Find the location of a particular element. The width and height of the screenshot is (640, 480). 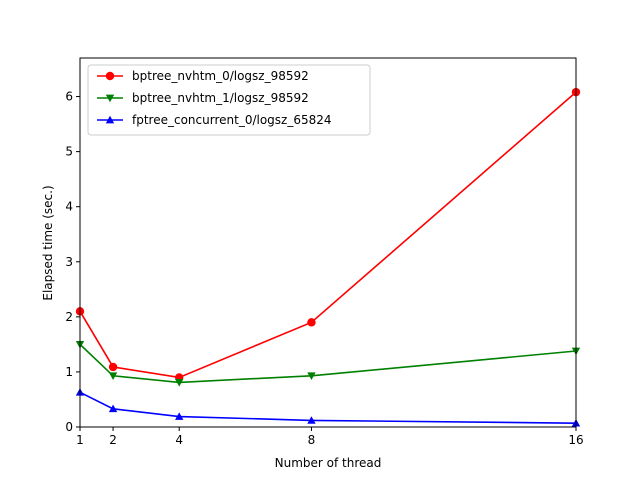

y-tick-label: 5 is located at coordinates (69, 152).